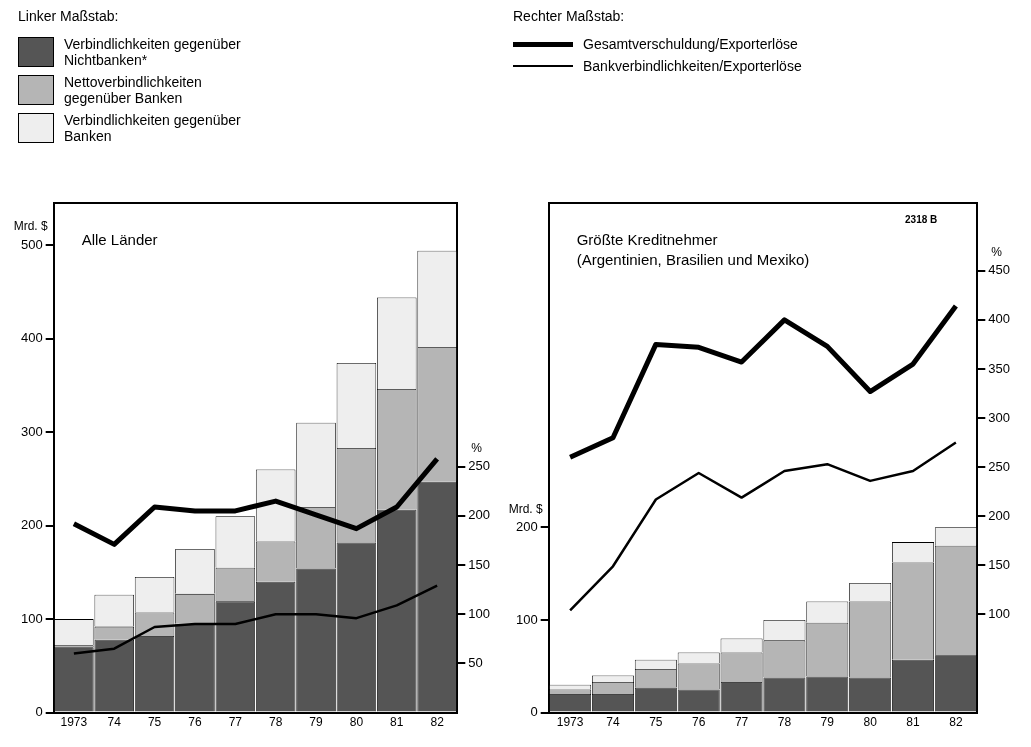  What do you see at coordinates (153, 128) in the screenshot?
I see `legend-label: Verbindlichkeiten gegenüber Banken` at bounding box center [153, 128].